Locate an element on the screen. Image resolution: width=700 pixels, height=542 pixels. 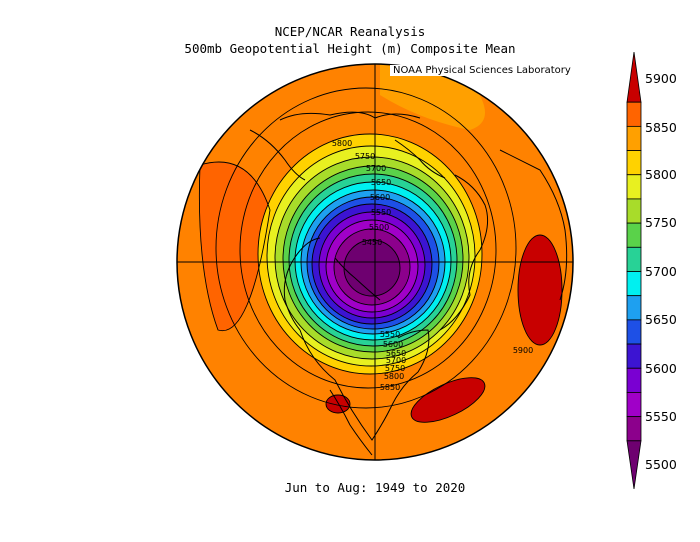
colorbar-tick-label: 5900 is located at coordinates (661, 78).